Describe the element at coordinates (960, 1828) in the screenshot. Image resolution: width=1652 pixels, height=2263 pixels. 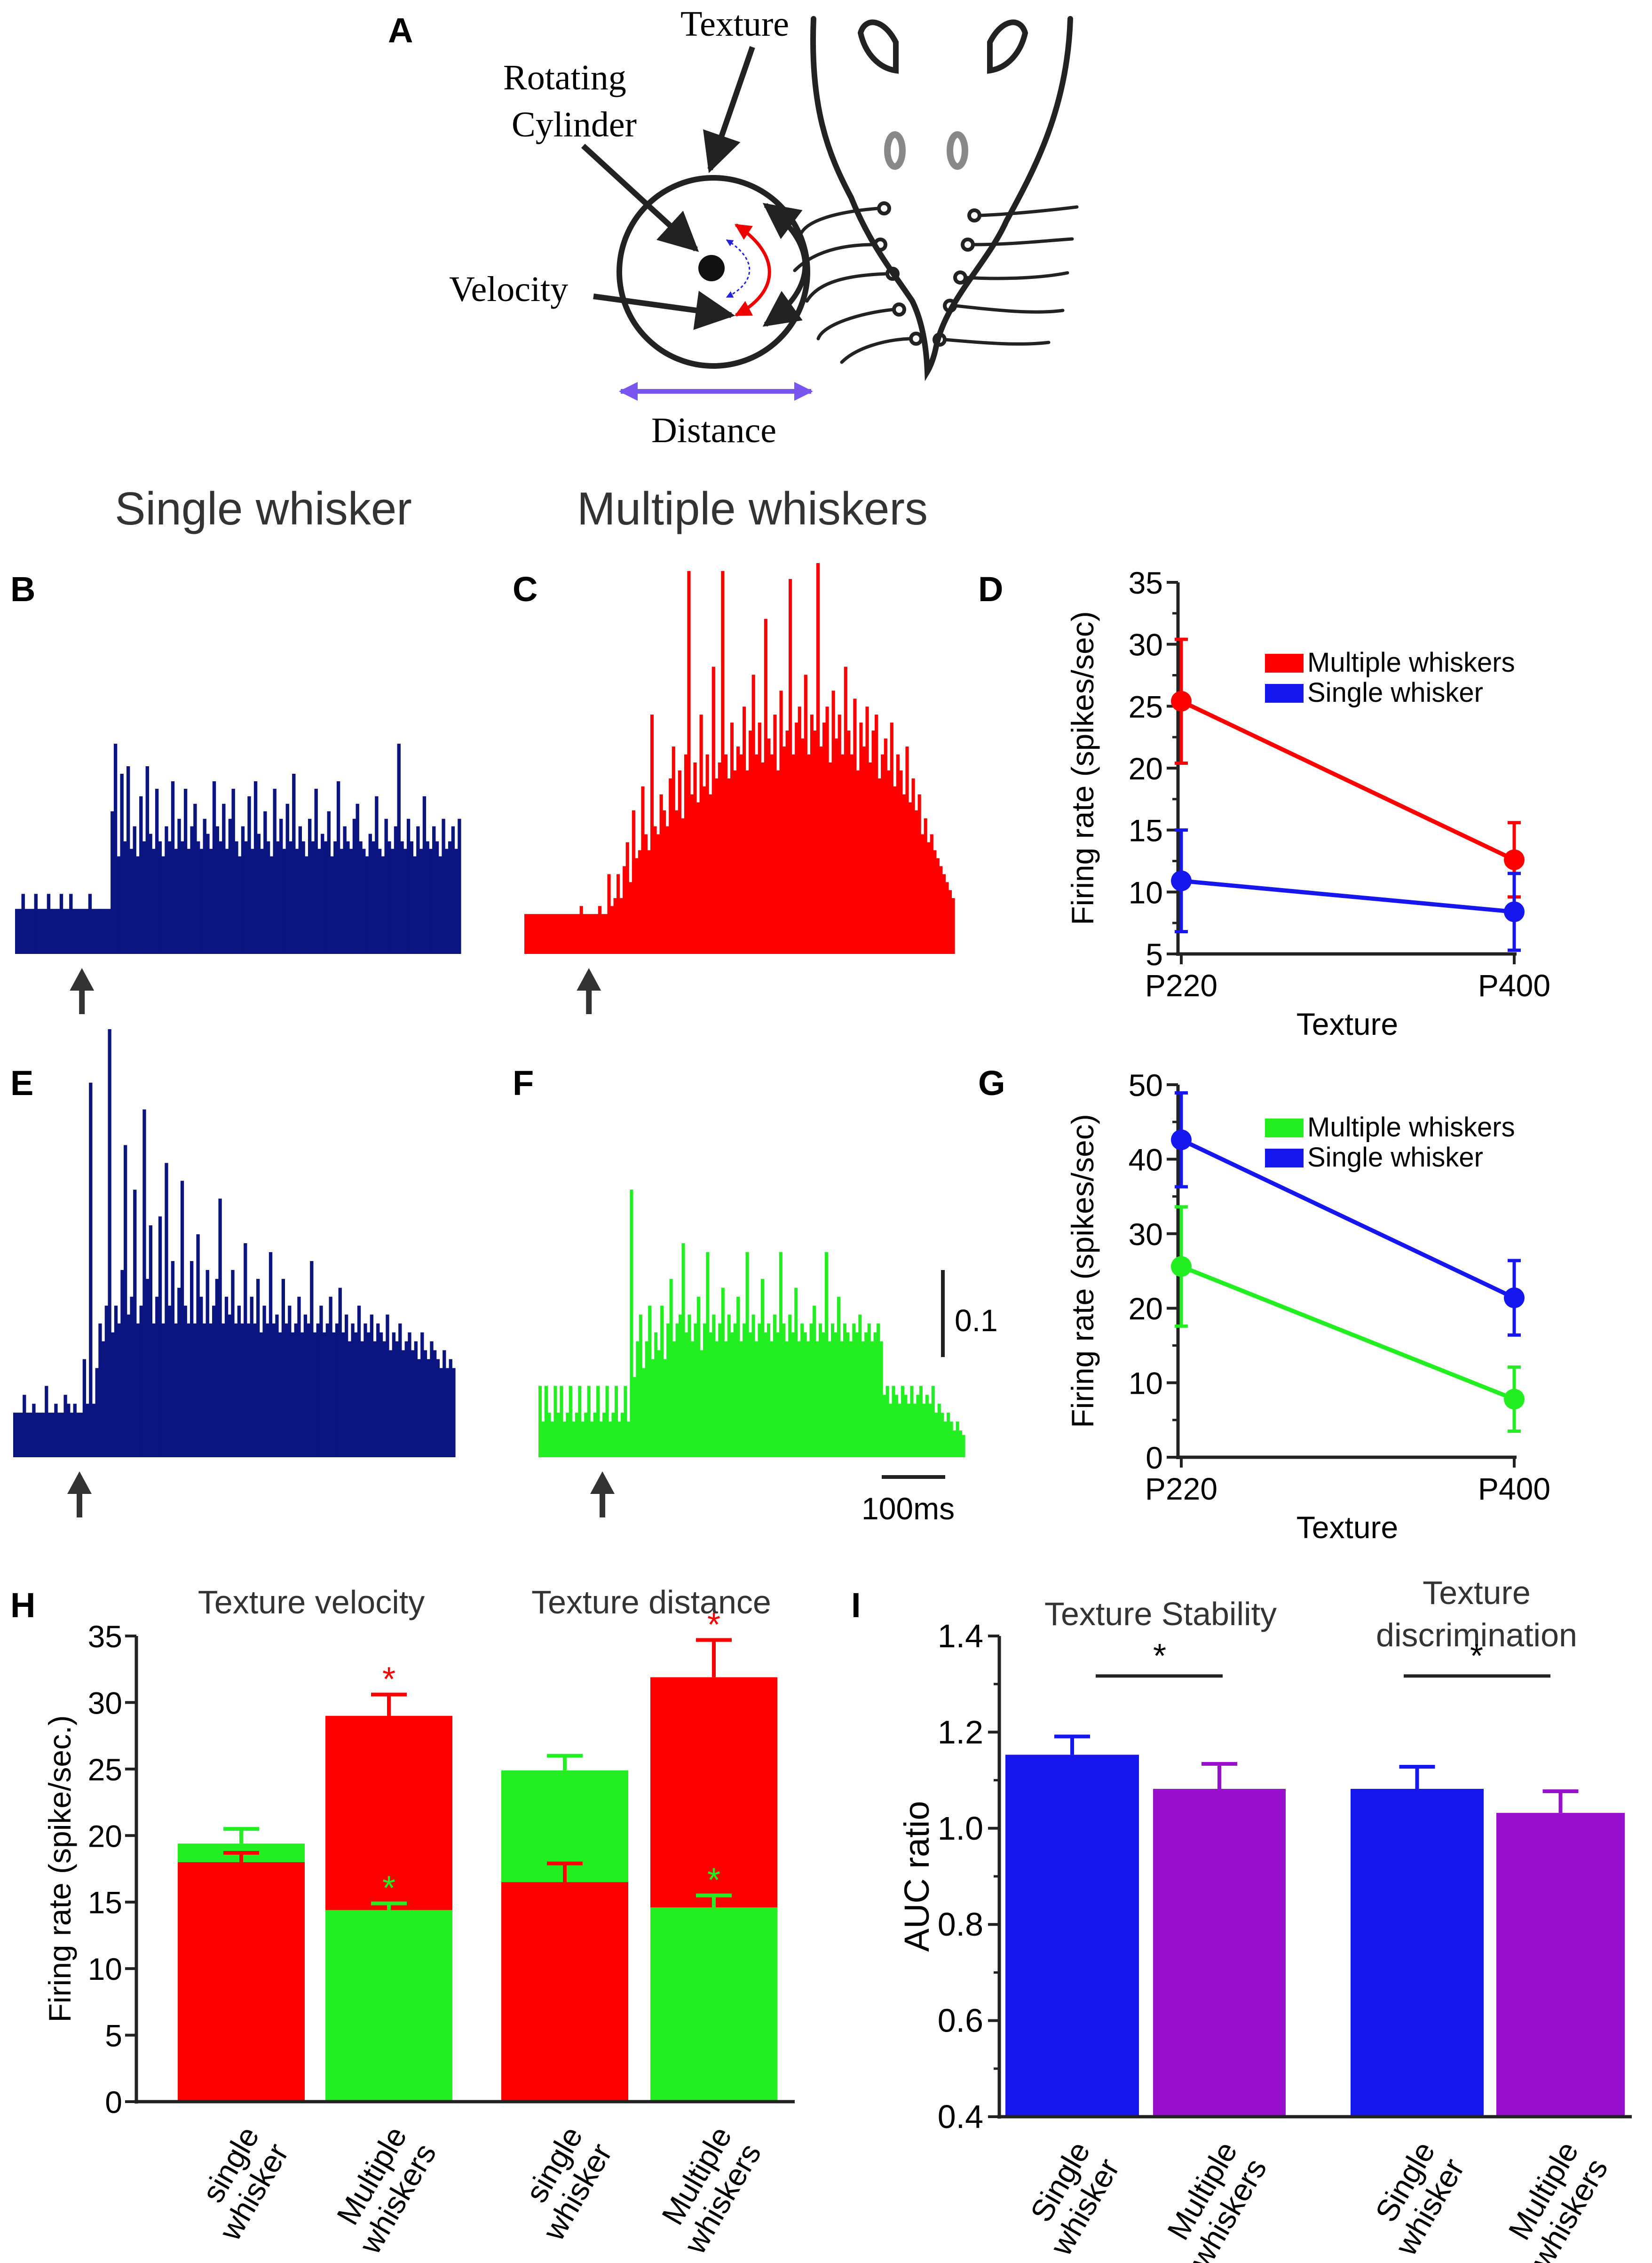
I see `y-tick-label: 1.0` at that location.